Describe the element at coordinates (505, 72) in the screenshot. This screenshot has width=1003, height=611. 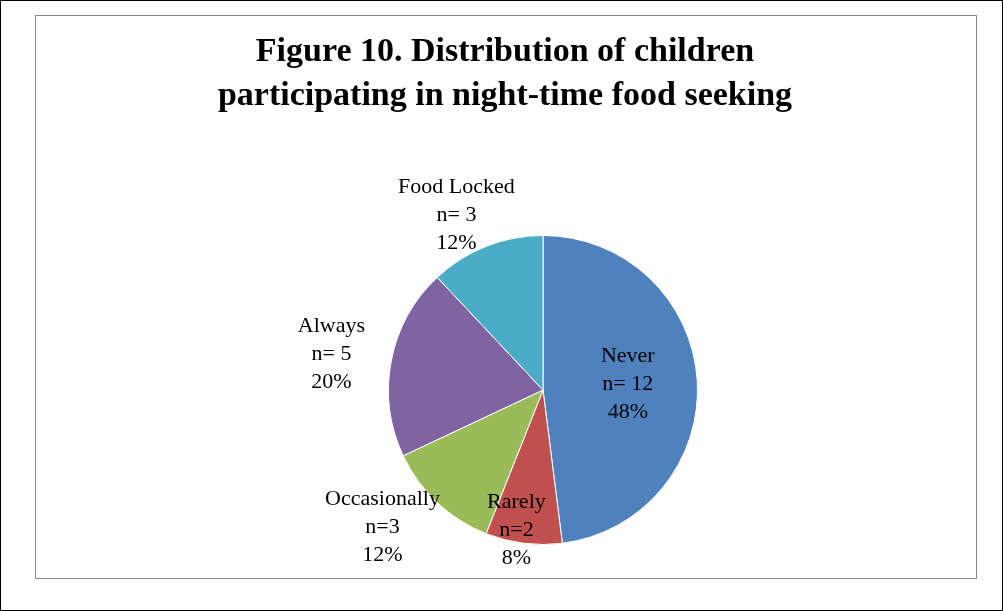
I see `chart-title: Figure 10. Distribution of children participating in night-time food seeking` at that location.